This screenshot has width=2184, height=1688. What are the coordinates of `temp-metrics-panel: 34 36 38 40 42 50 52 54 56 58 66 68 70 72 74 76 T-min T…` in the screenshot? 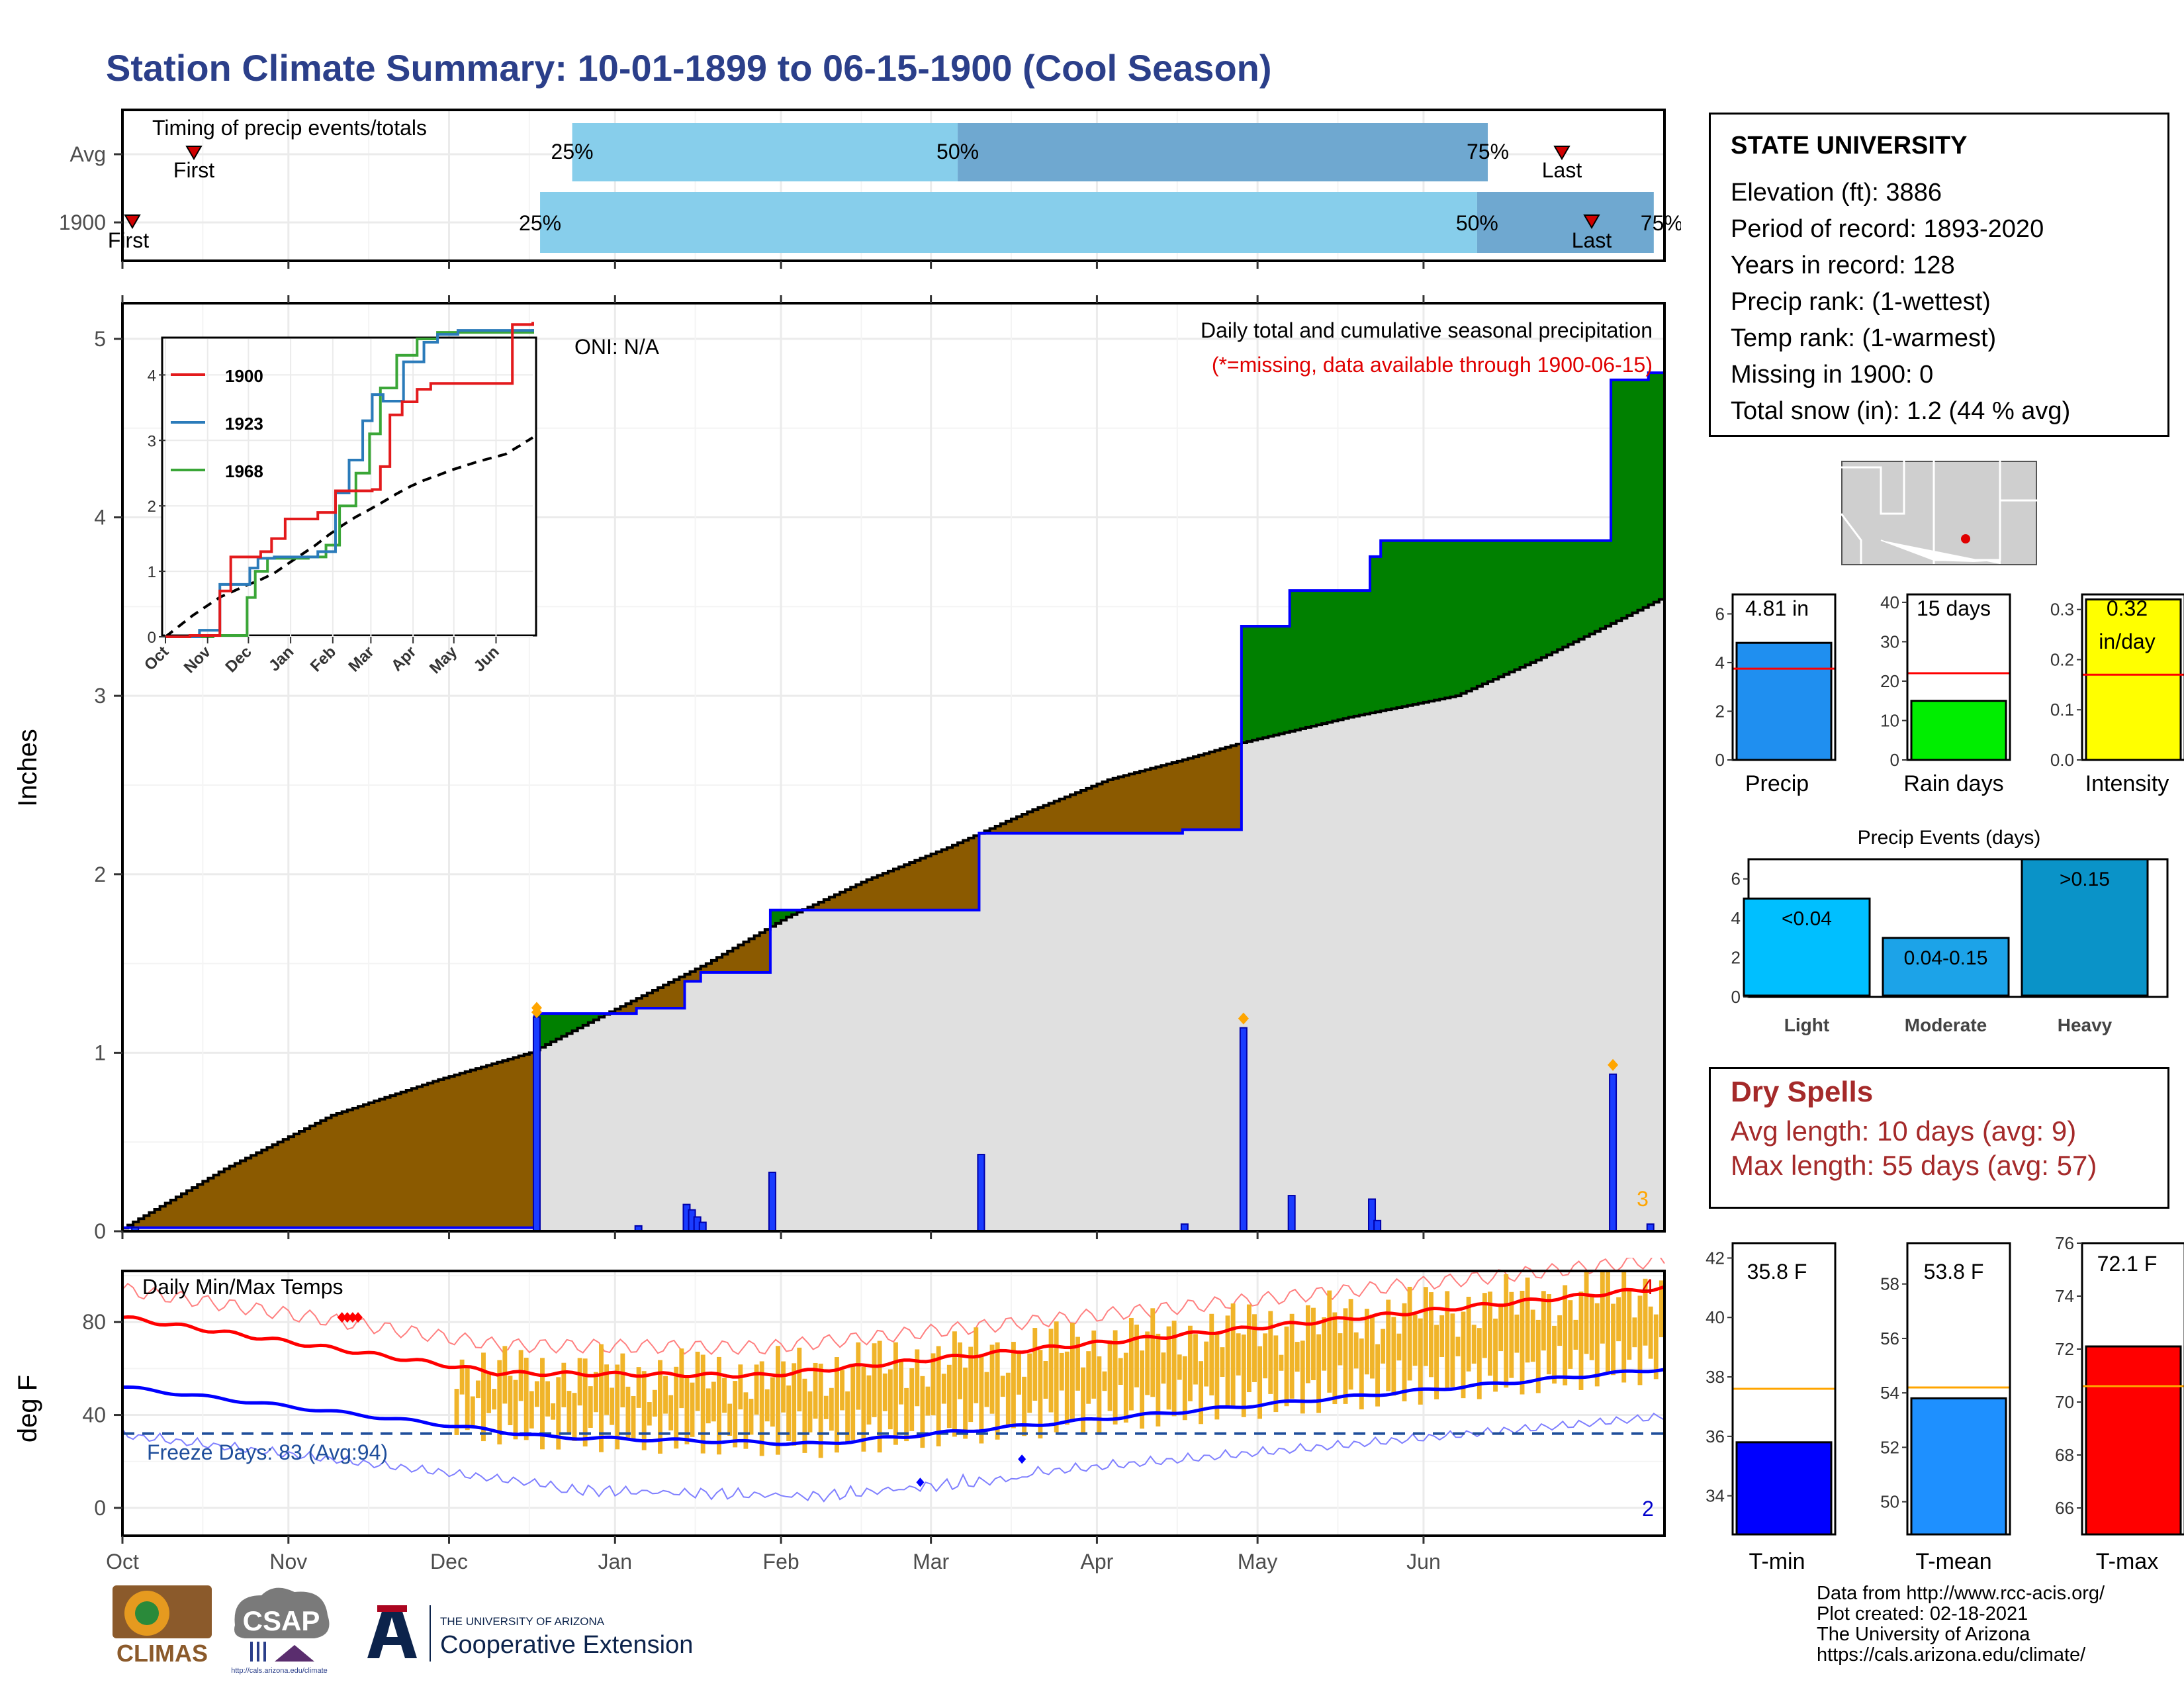 It's located at (1945, 1403).